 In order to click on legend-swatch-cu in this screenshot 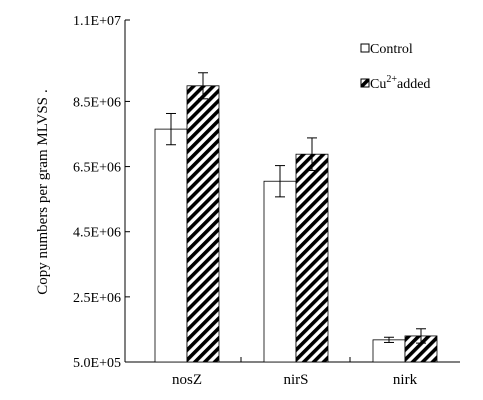, I will do `click(365, 83)`.